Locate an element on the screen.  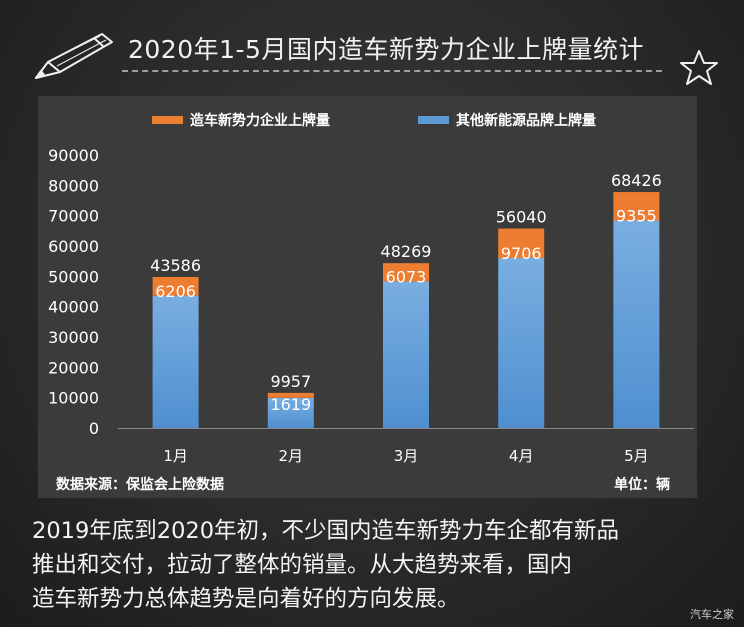
x-tick-label: 3月 is located at coordinates (406, 456).